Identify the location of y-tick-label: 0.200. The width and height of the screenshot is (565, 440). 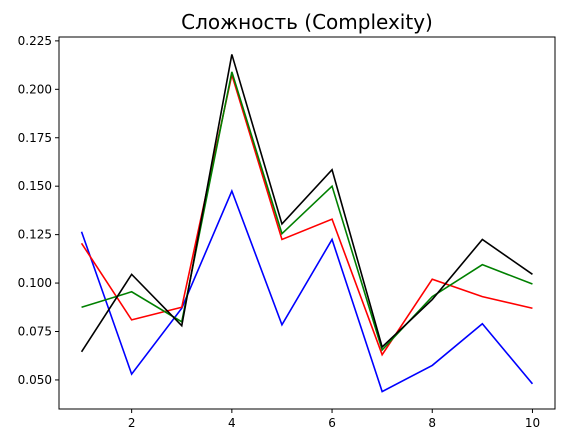
(35, 89).